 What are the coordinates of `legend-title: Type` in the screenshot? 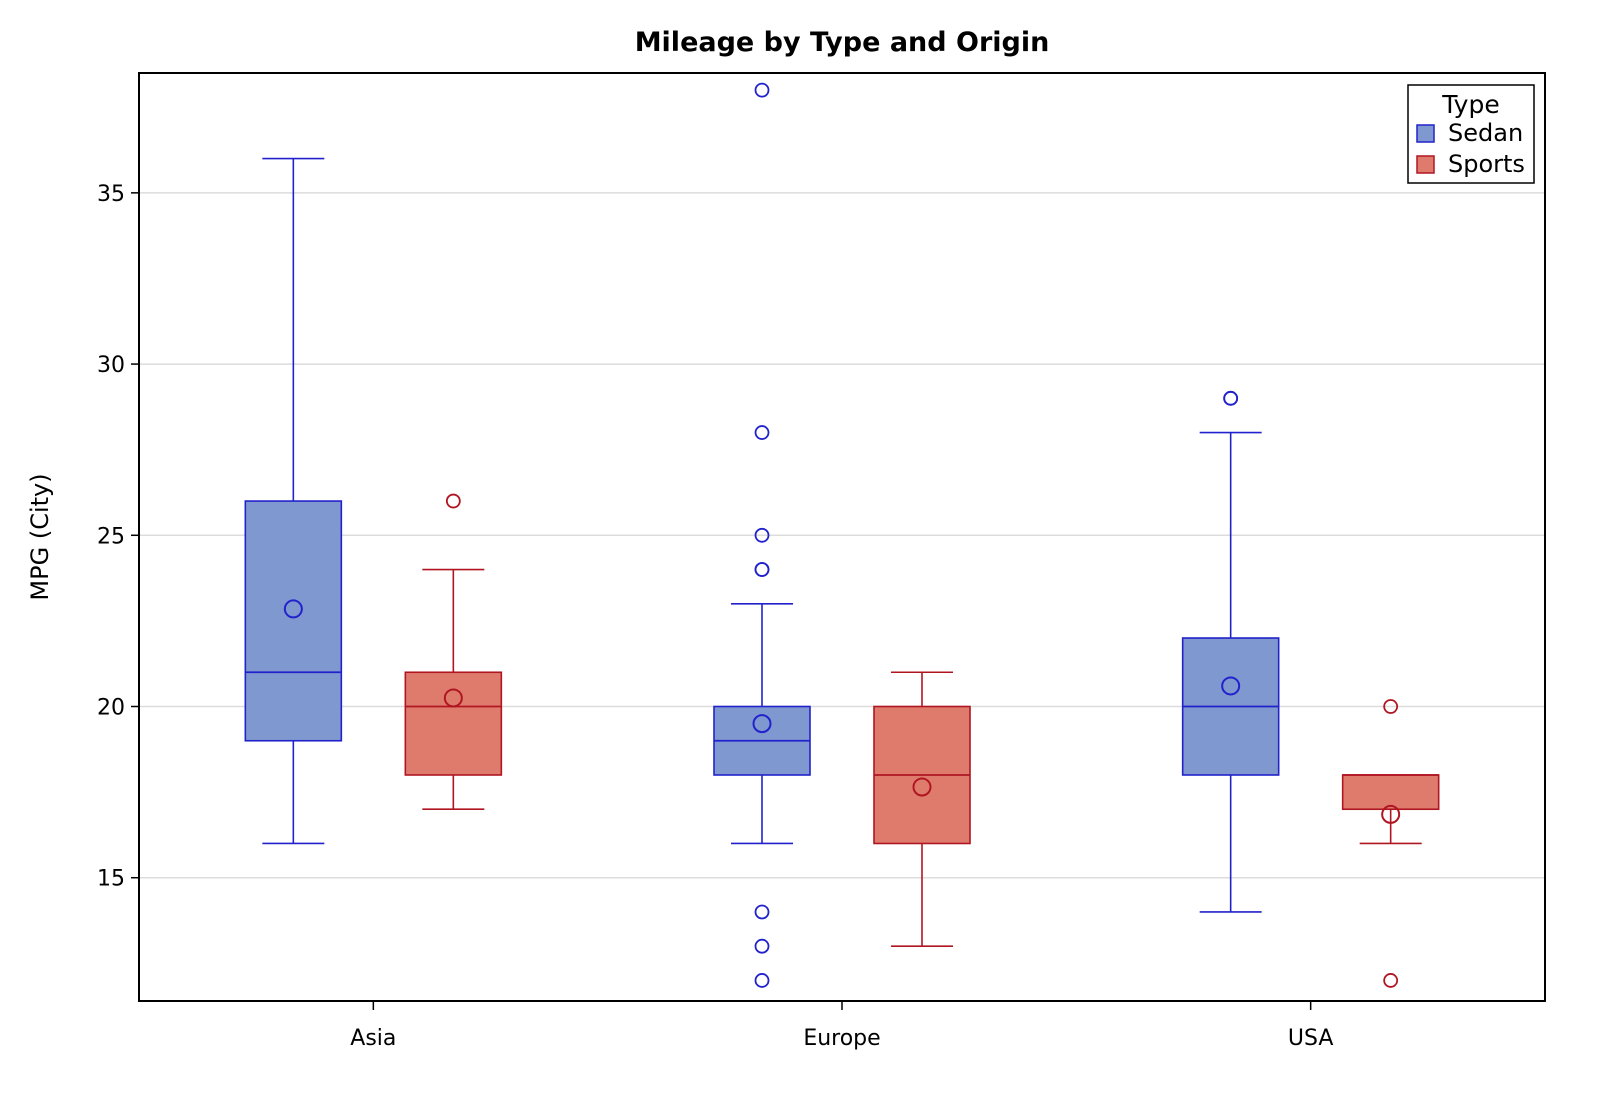 It's located at (1470, 104).